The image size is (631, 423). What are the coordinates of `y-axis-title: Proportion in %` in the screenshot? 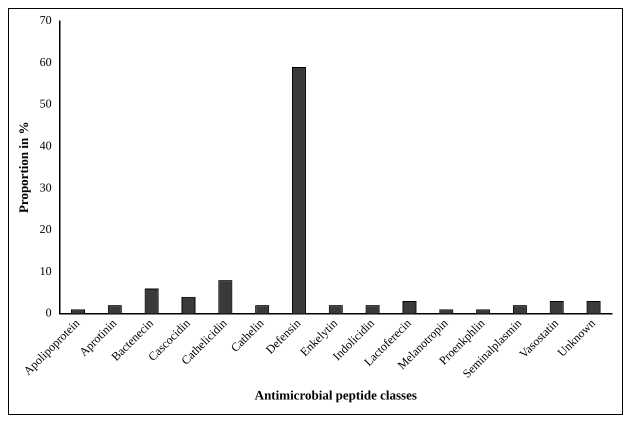 It's located at (24, 168).